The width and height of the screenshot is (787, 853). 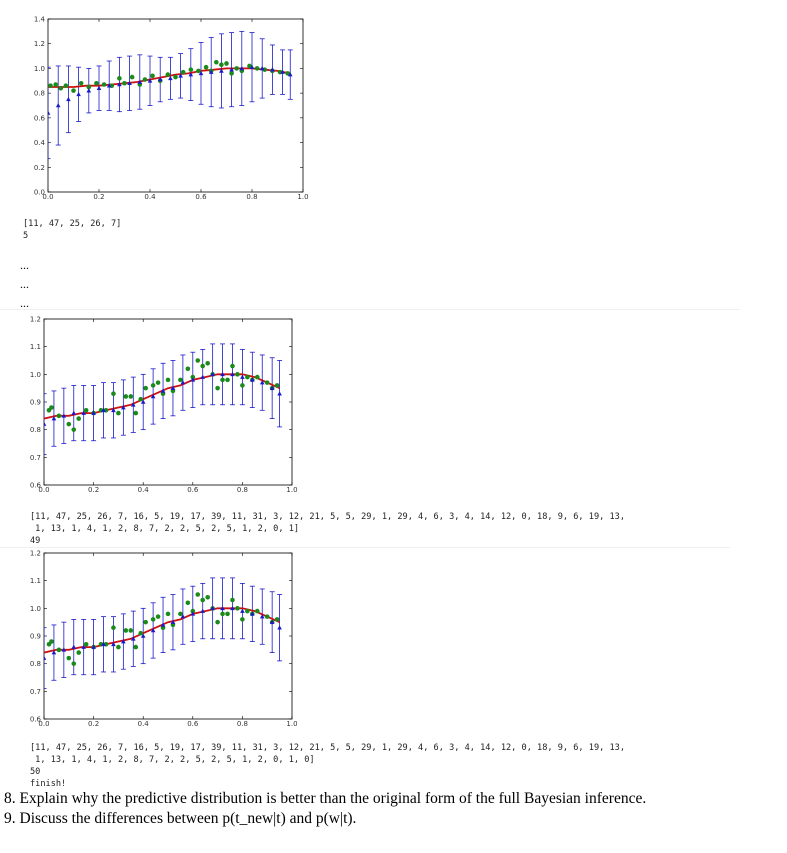 What do you see at coordinates (39, 168) in the screenshot?
I see `y-tick-label: 0.2` at bounding box center [39, 168].